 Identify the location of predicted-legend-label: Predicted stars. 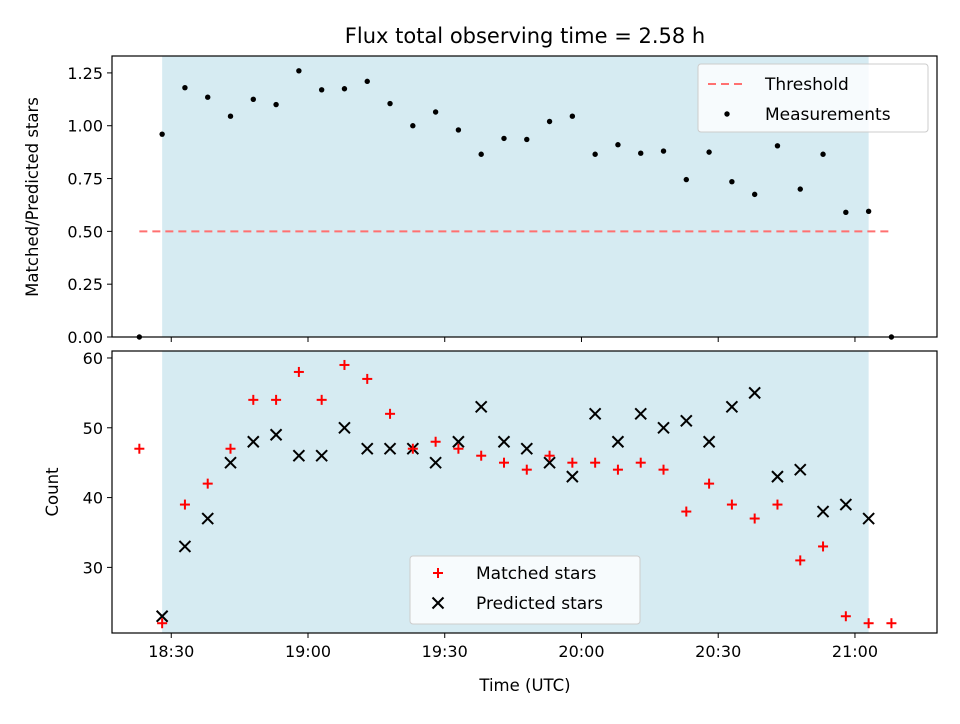
(539, 604).